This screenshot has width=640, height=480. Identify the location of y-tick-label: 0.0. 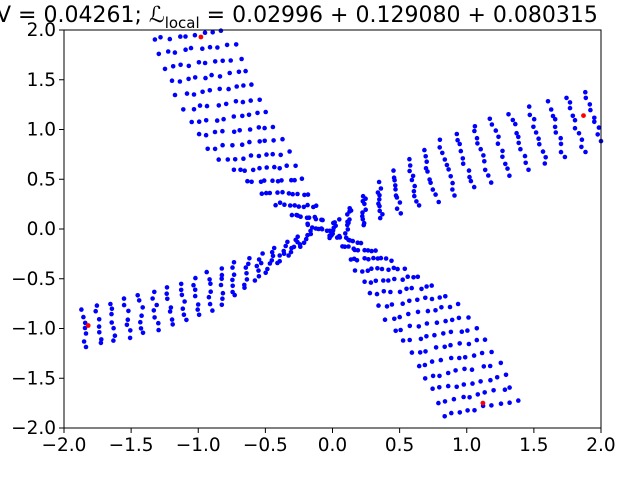
(41, 229).